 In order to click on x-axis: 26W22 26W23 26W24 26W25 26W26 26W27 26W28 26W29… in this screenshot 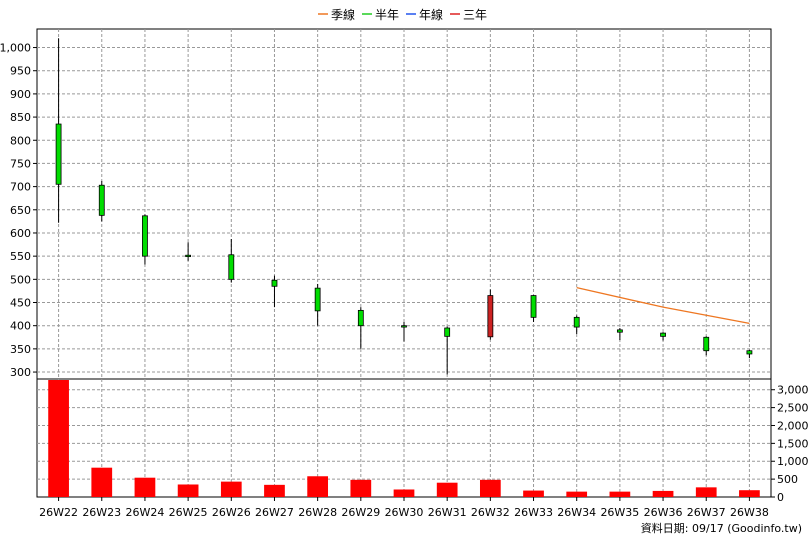, I will do `click(404, 508)`.